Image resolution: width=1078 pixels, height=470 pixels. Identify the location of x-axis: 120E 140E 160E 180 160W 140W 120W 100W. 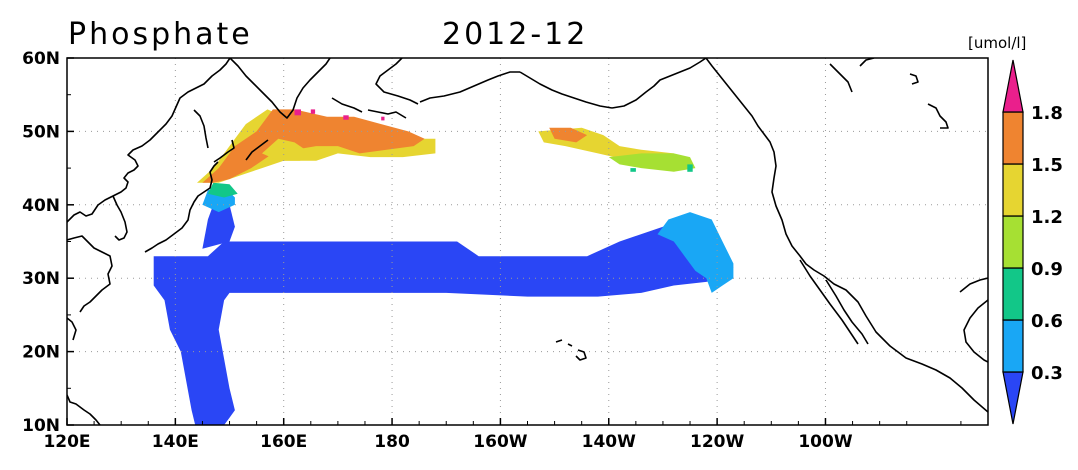
(516, 435).